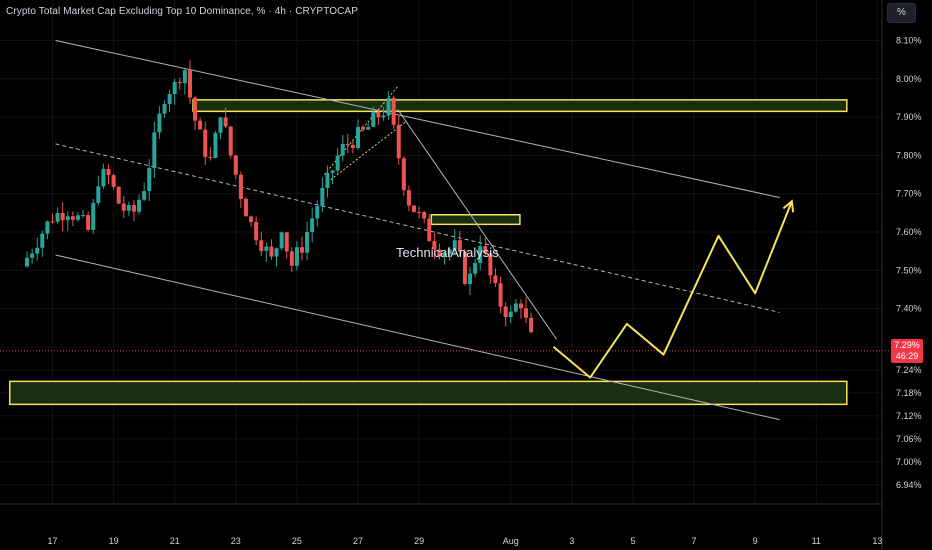 Image resolution: width=932 pixels, height=550 pixels. I want to click on x-tick-label: 7, so click(694, 541).